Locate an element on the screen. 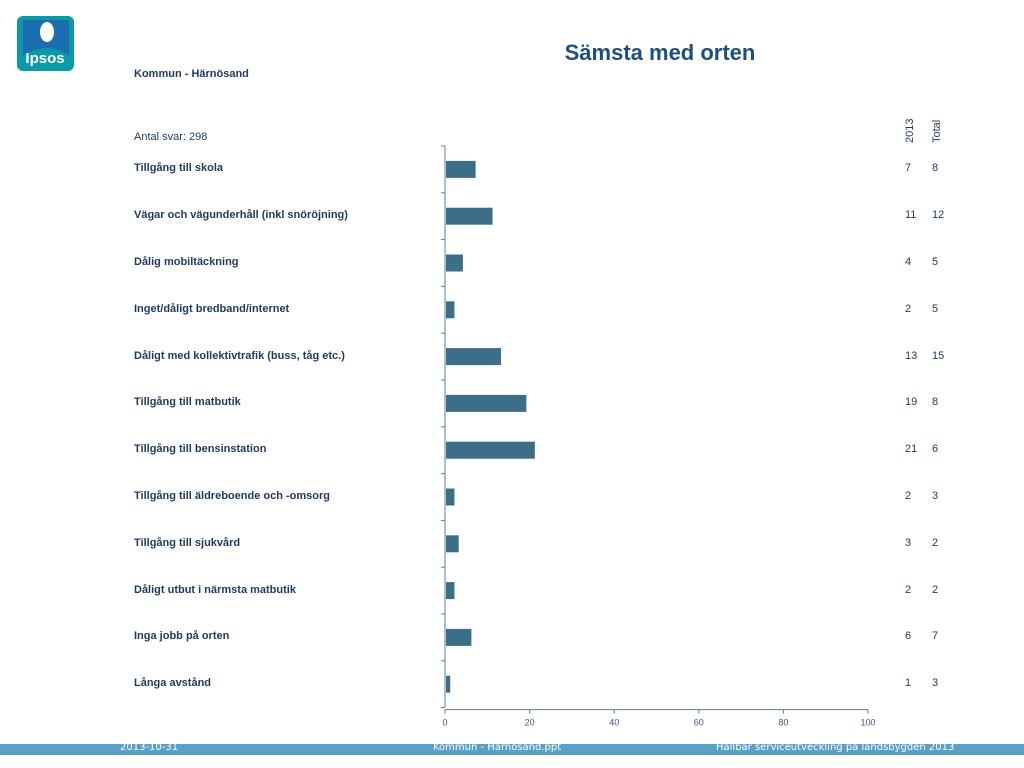  footer-date: 2013-10-31 is located at coordinates (149, 747).